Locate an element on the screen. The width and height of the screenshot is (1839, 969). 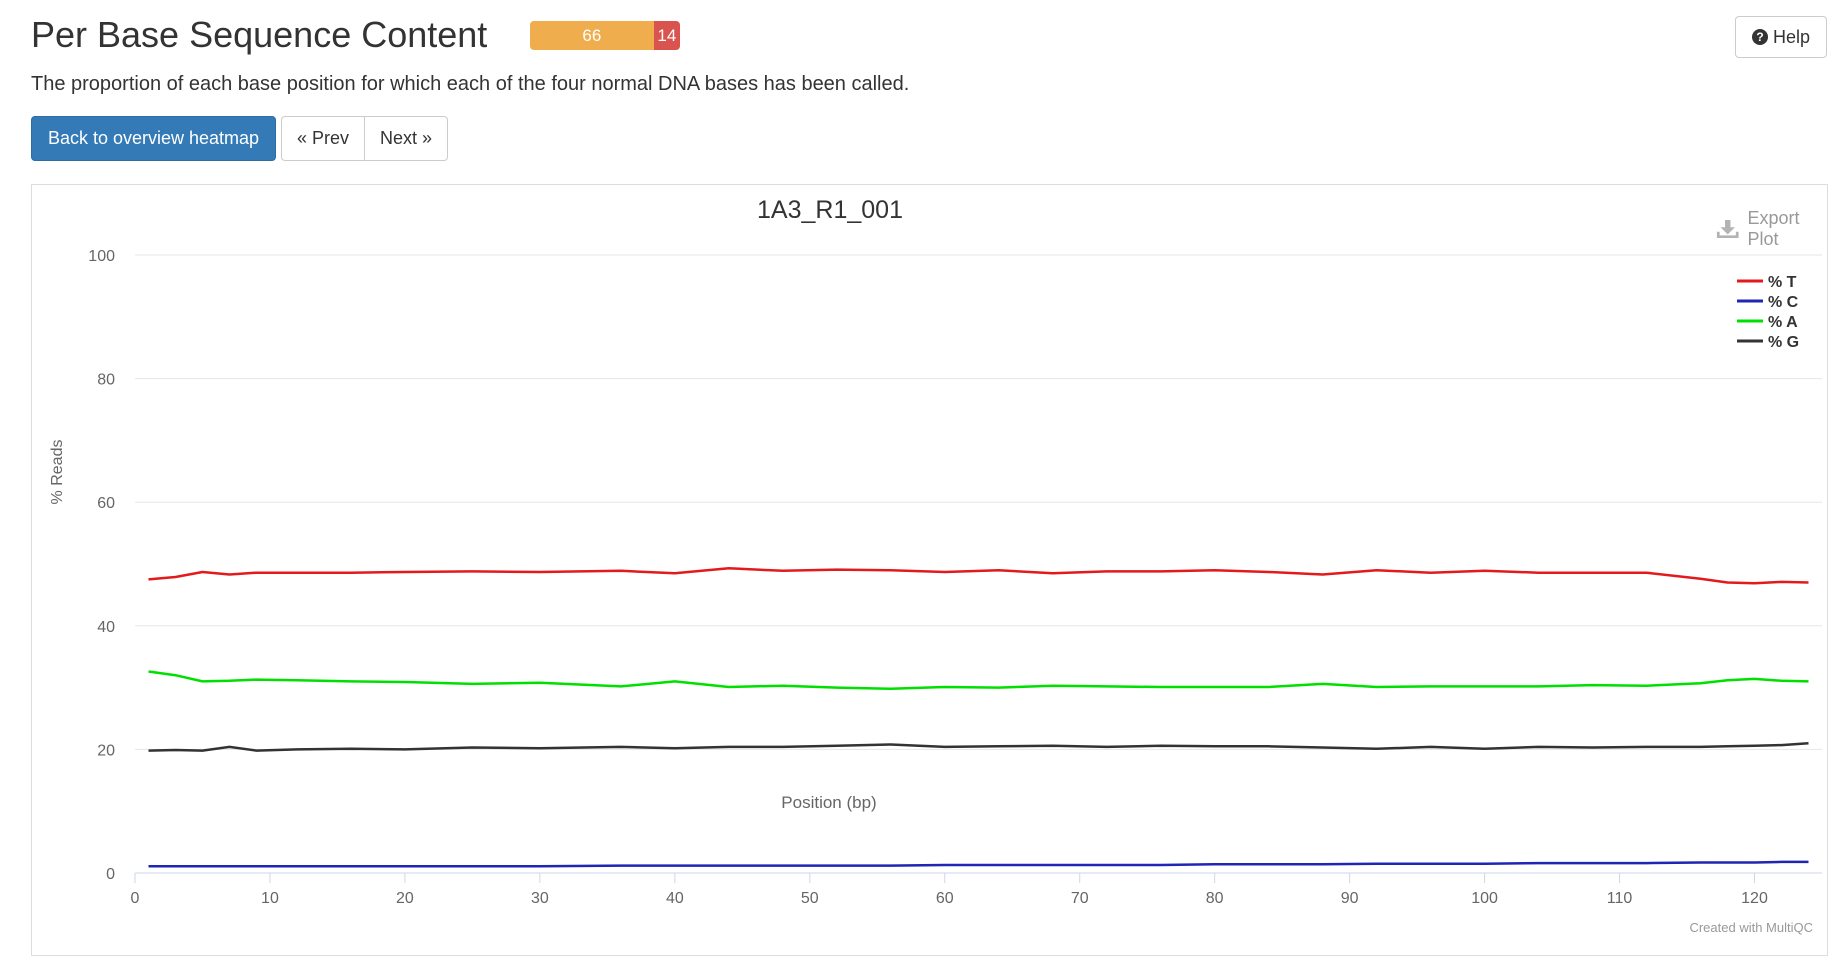
chart-title: 1A3_R1_001 is located at coordinates (830, 210).